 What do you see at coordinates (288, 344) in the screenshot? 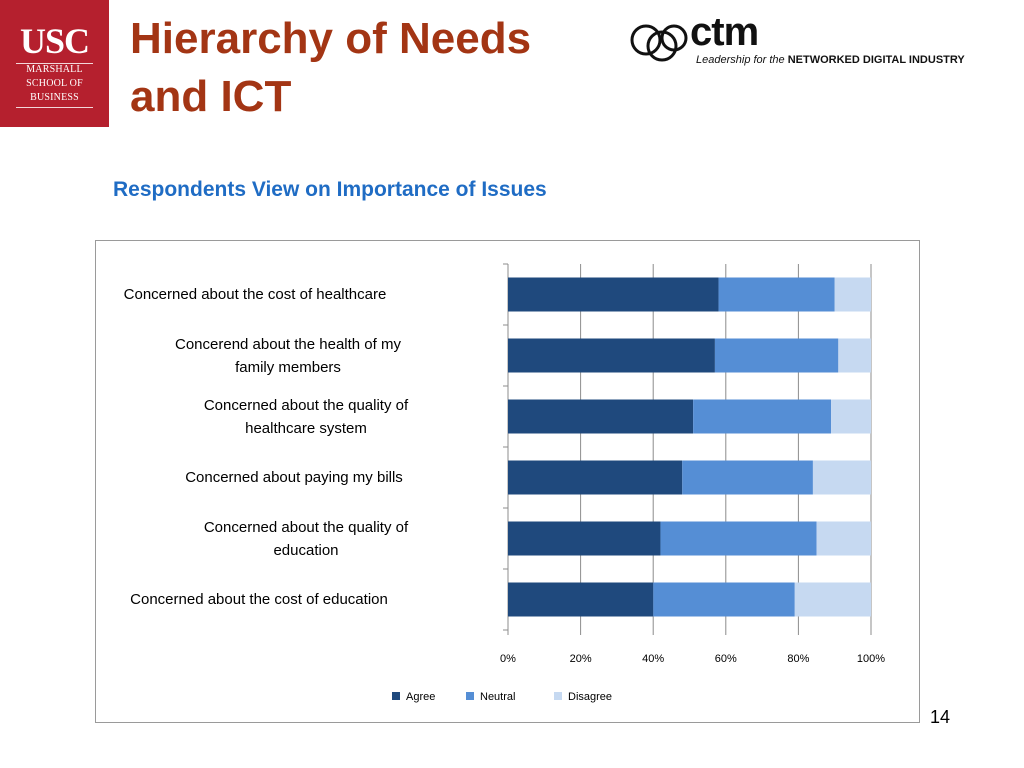
I see `category-label-line: Concerend about the health of my` at bounding box center [288, 344].